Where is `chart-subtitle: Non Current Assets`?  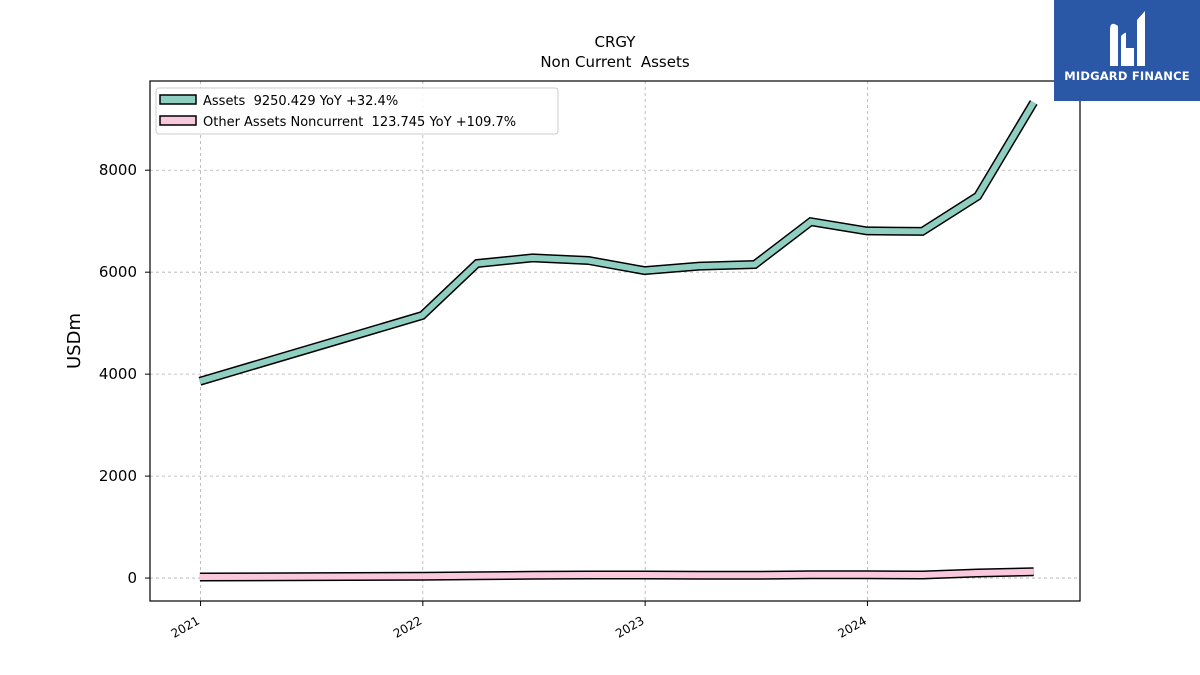 chart-subtitle: Non Current Assets is located at coordinates (615, 62).